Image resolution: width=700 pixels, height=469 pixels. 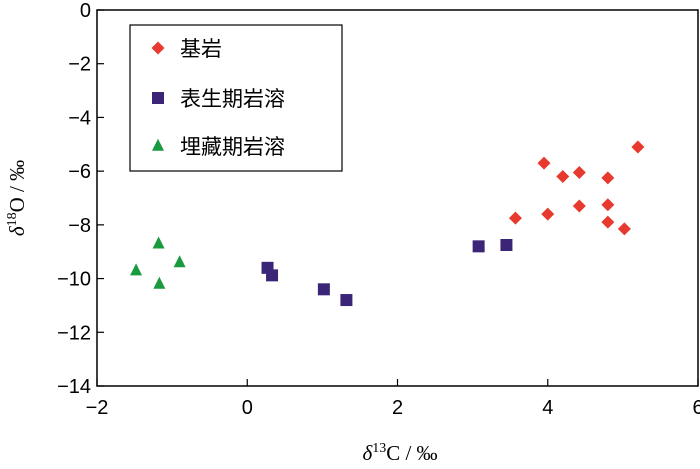 What do you see at coordinates (79, 118) in the screenshot?
I see `y-tick-label: −4` at bounding box center [79, 118].